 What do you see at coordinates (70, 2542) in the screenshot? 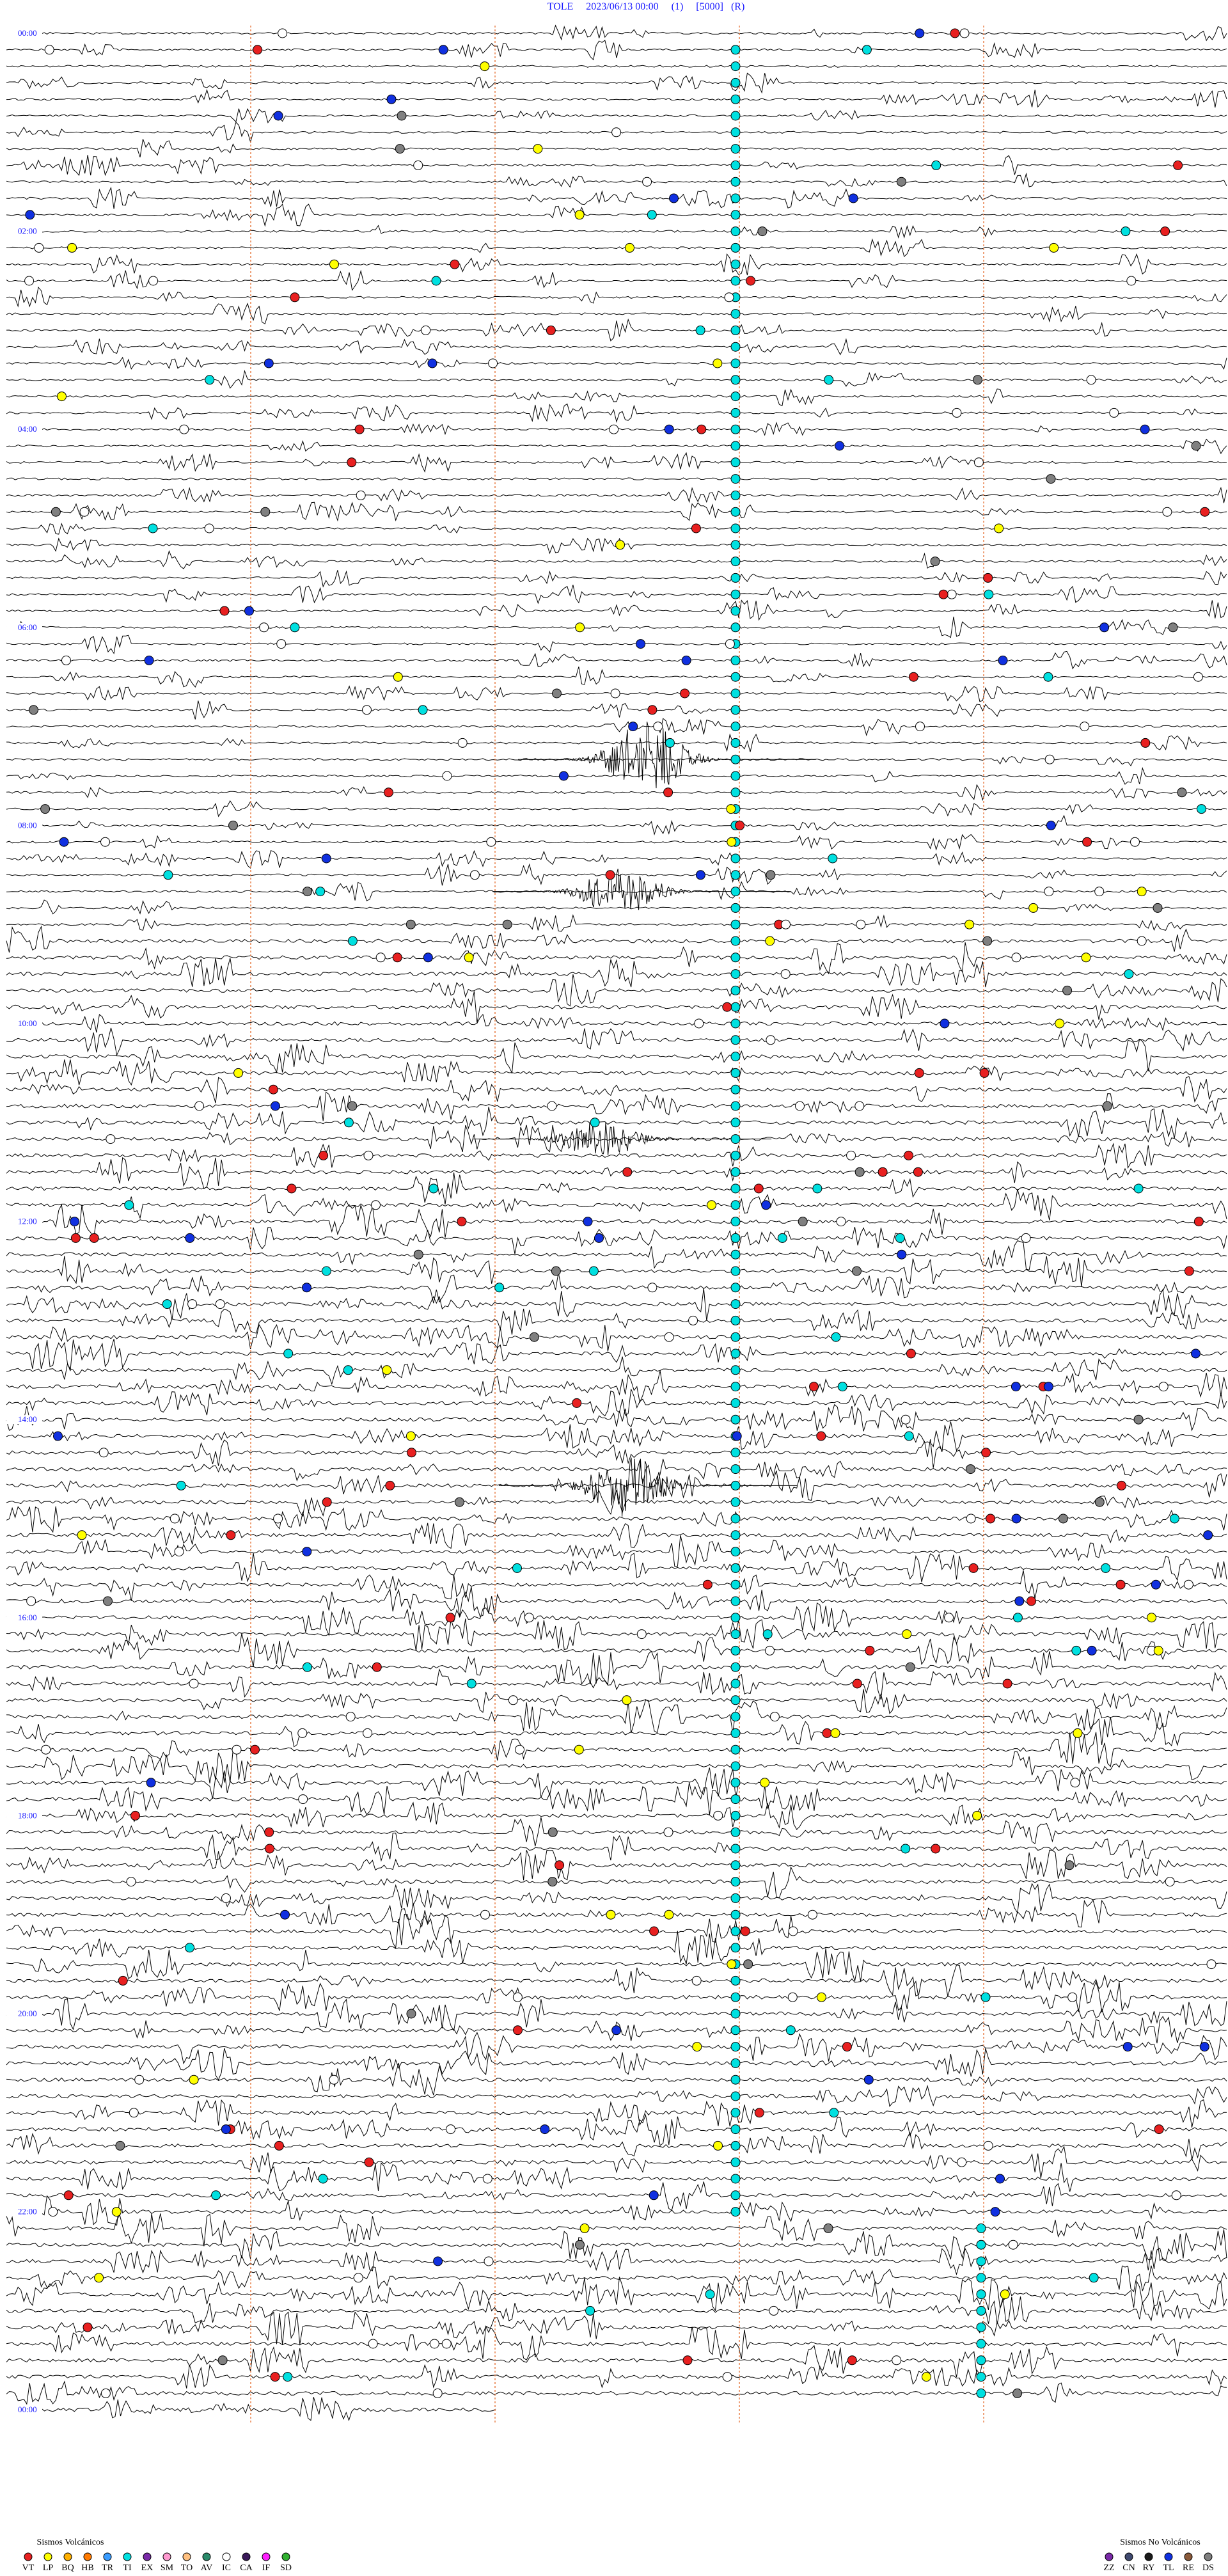
I see `legend-title: Sismos Volcánicos` at bounding box center [70, 2542].